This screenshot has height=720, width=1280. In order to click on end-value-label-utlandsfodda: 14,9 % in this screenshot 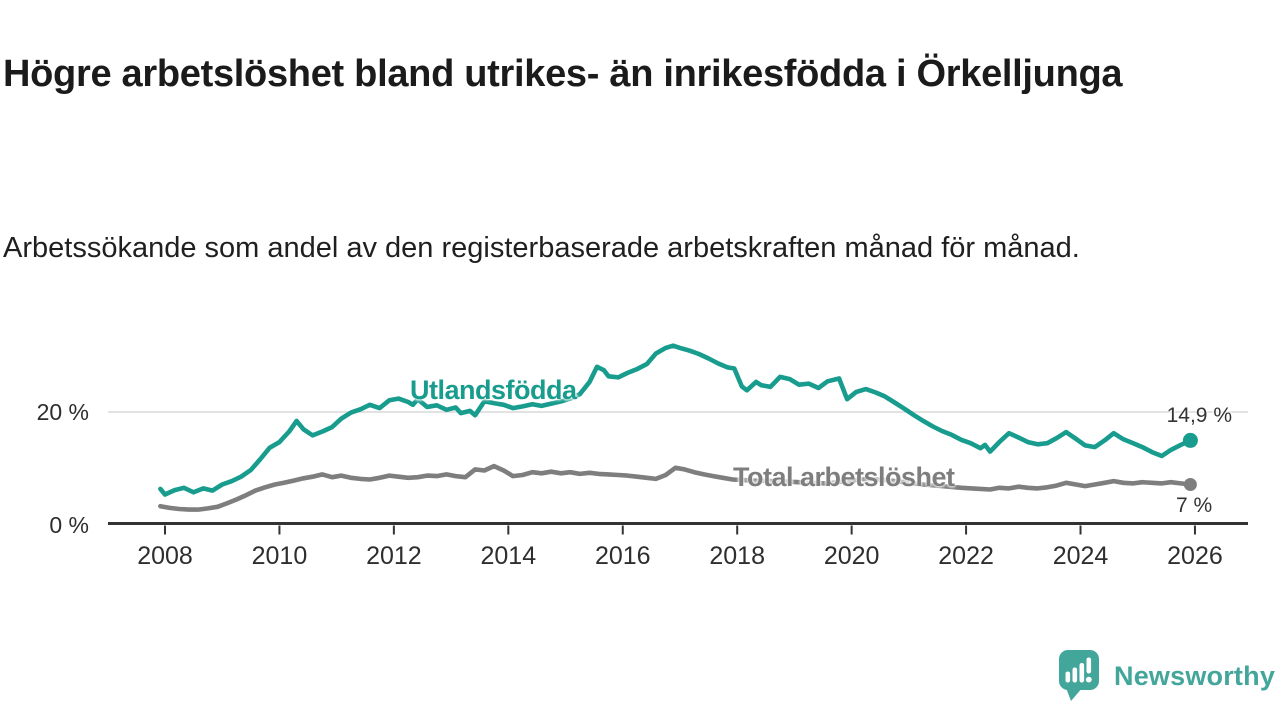, I will do `click(1199, 415)`.